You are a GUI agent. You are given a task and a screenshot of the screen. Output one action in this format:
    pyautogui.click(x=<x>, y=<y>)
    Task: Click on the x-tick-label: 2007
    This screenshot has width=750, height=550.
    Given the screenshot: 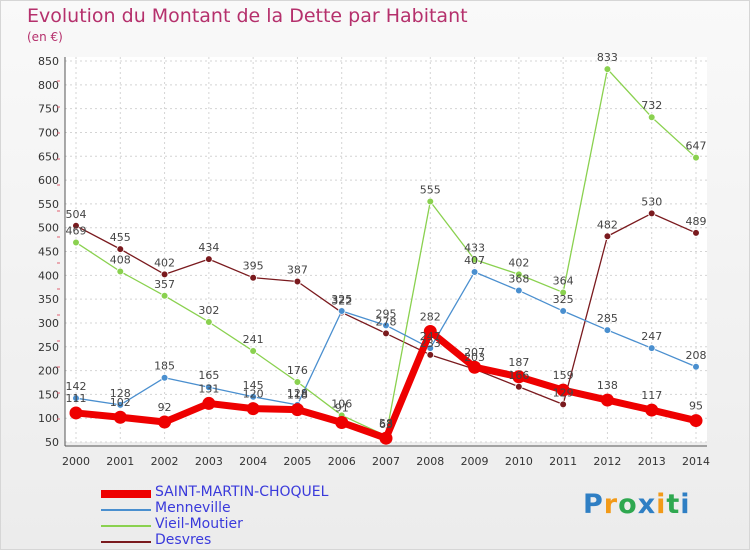 What is the action you would take?
    pyautogui.click(x=386, y=461)
    